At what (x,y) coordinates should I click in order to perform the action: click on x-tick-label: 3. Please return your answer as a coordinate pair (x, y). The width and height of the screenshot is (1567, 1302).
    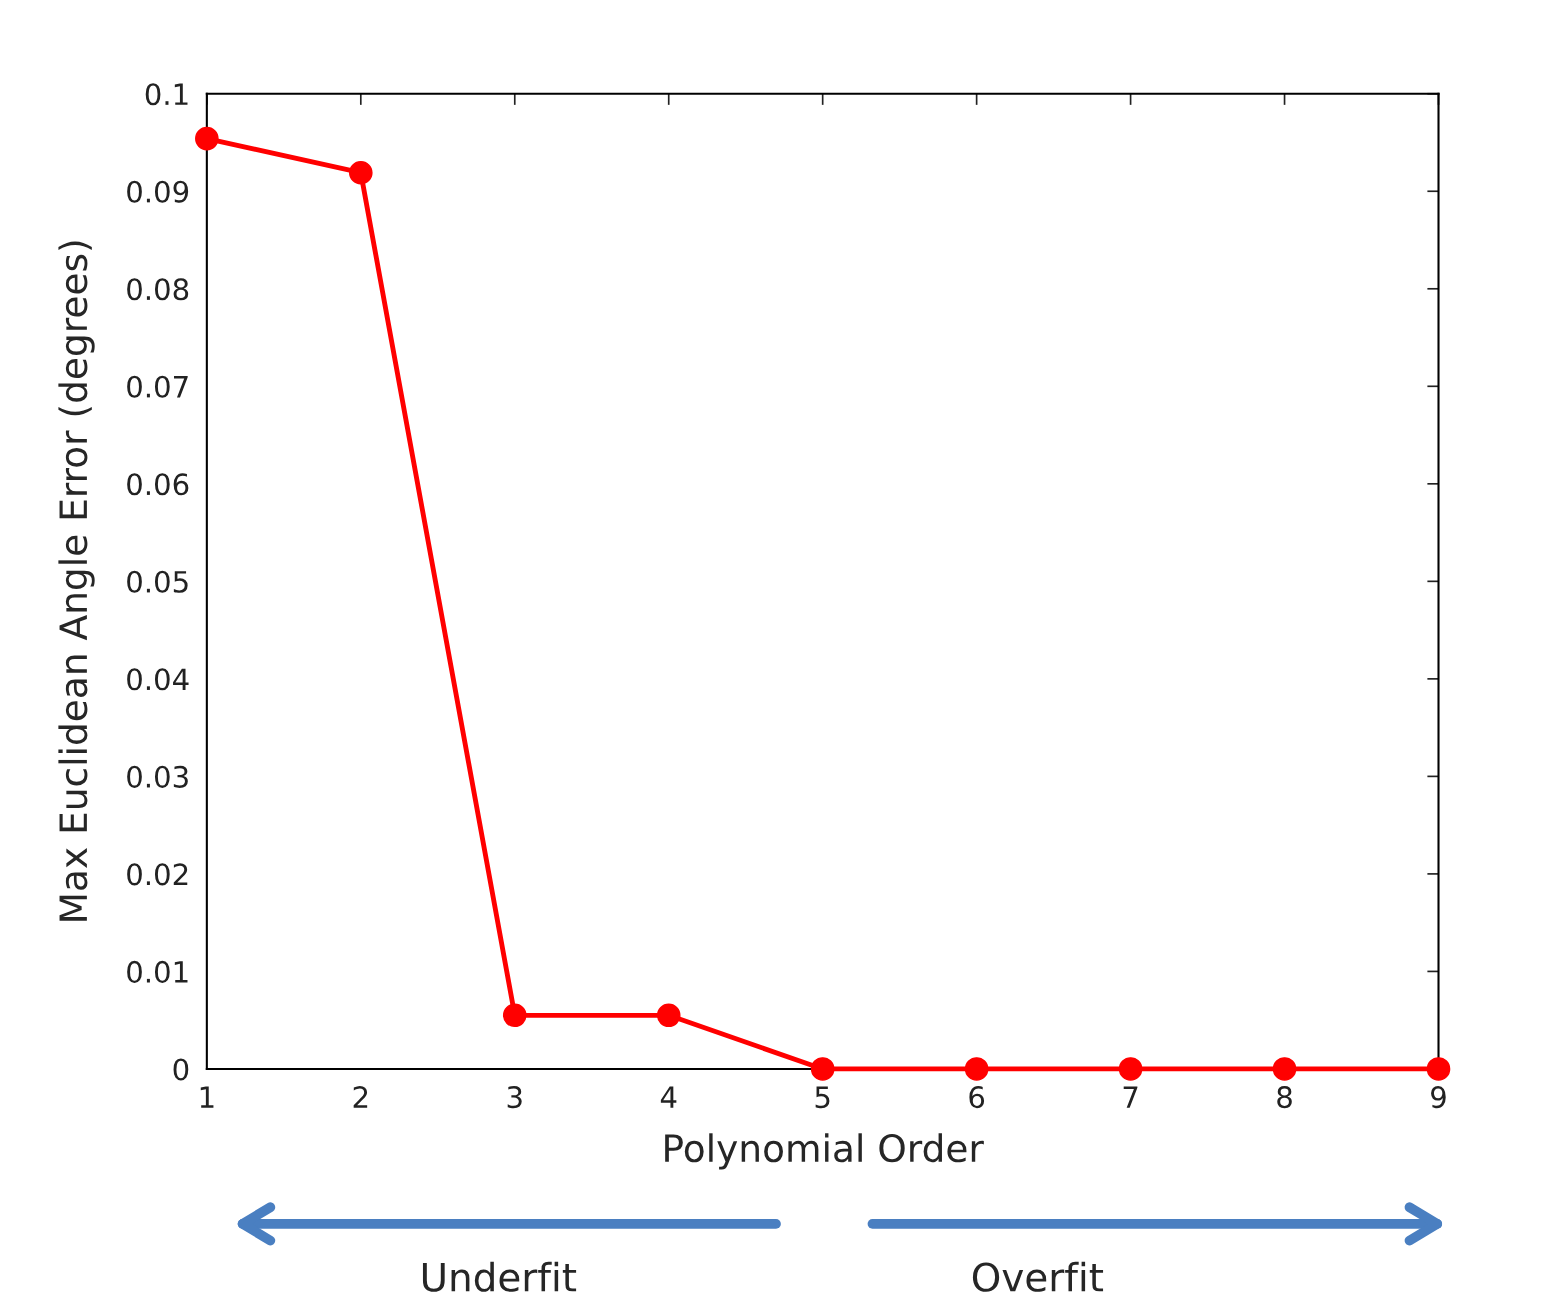
    Looking at the image, I should click on (514, 1097).